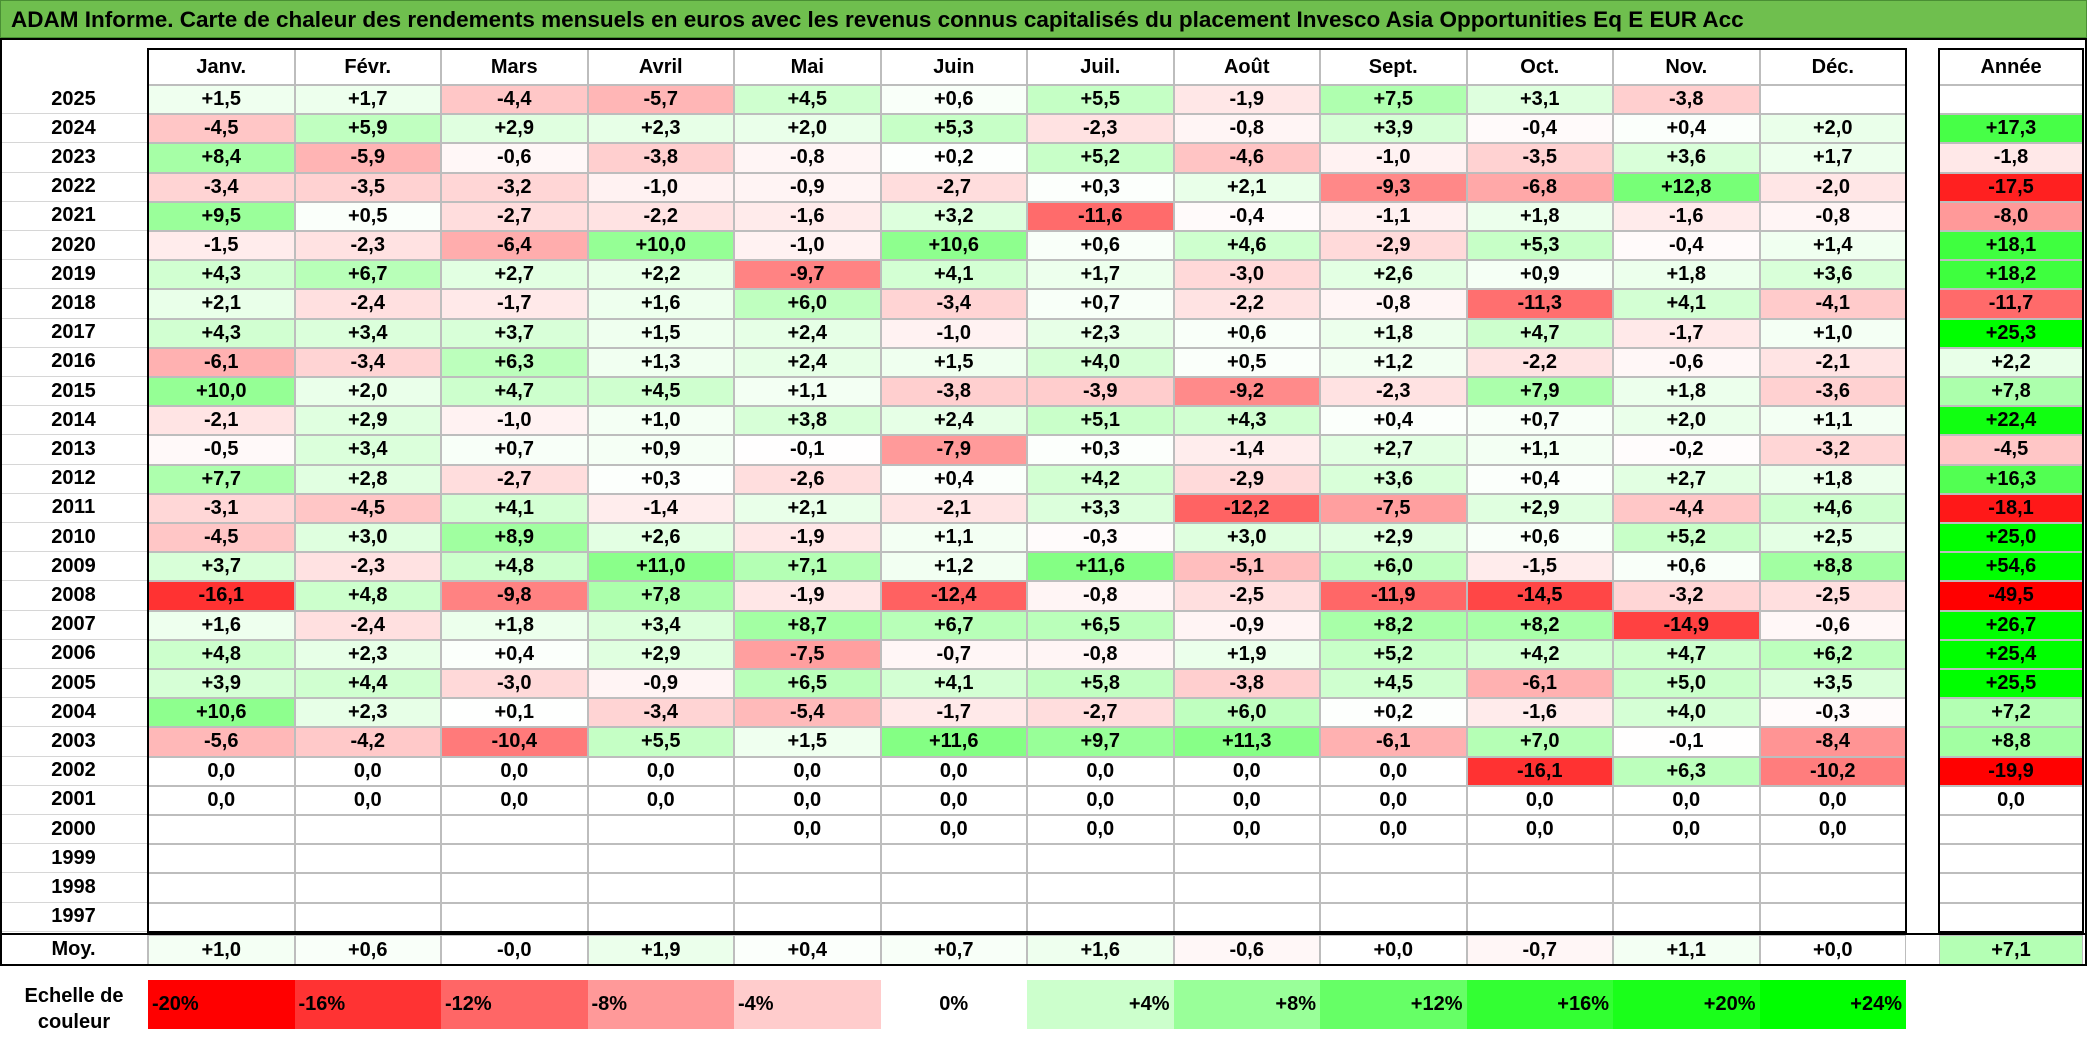 The image size is (2087, 1037). I want to click on heatmap-cell: +4,5, so click(1393, 684).